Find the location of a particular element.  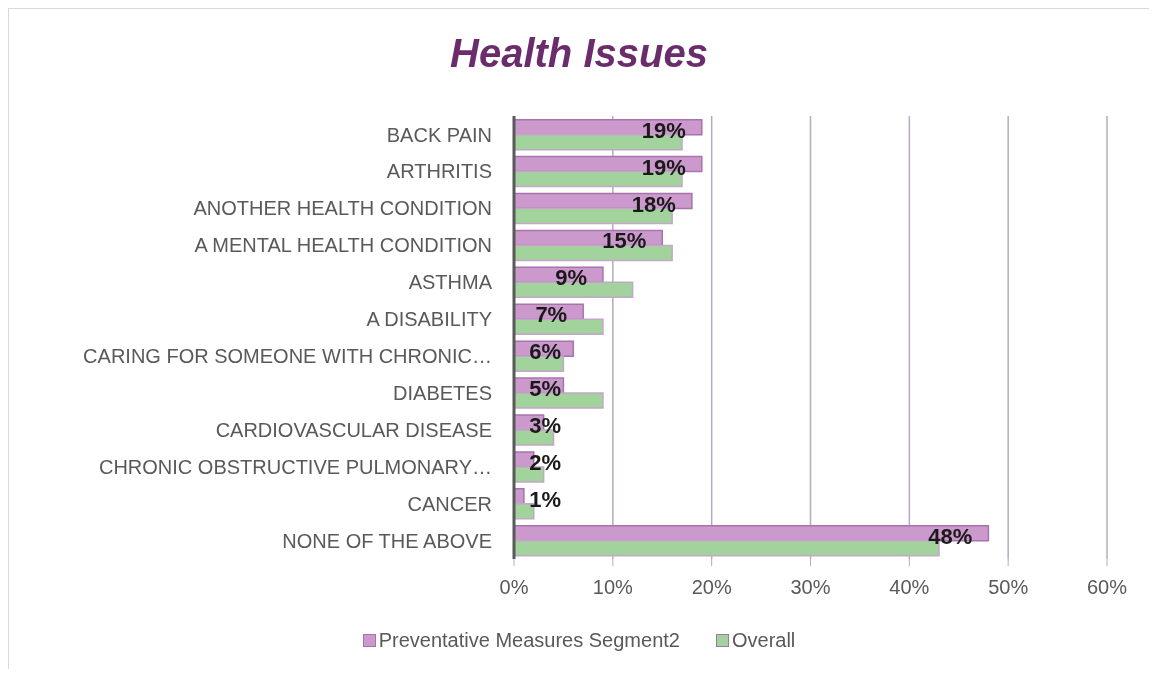

legend-label: Preventative Measures Segment2 is located at coordinates (529, 640).